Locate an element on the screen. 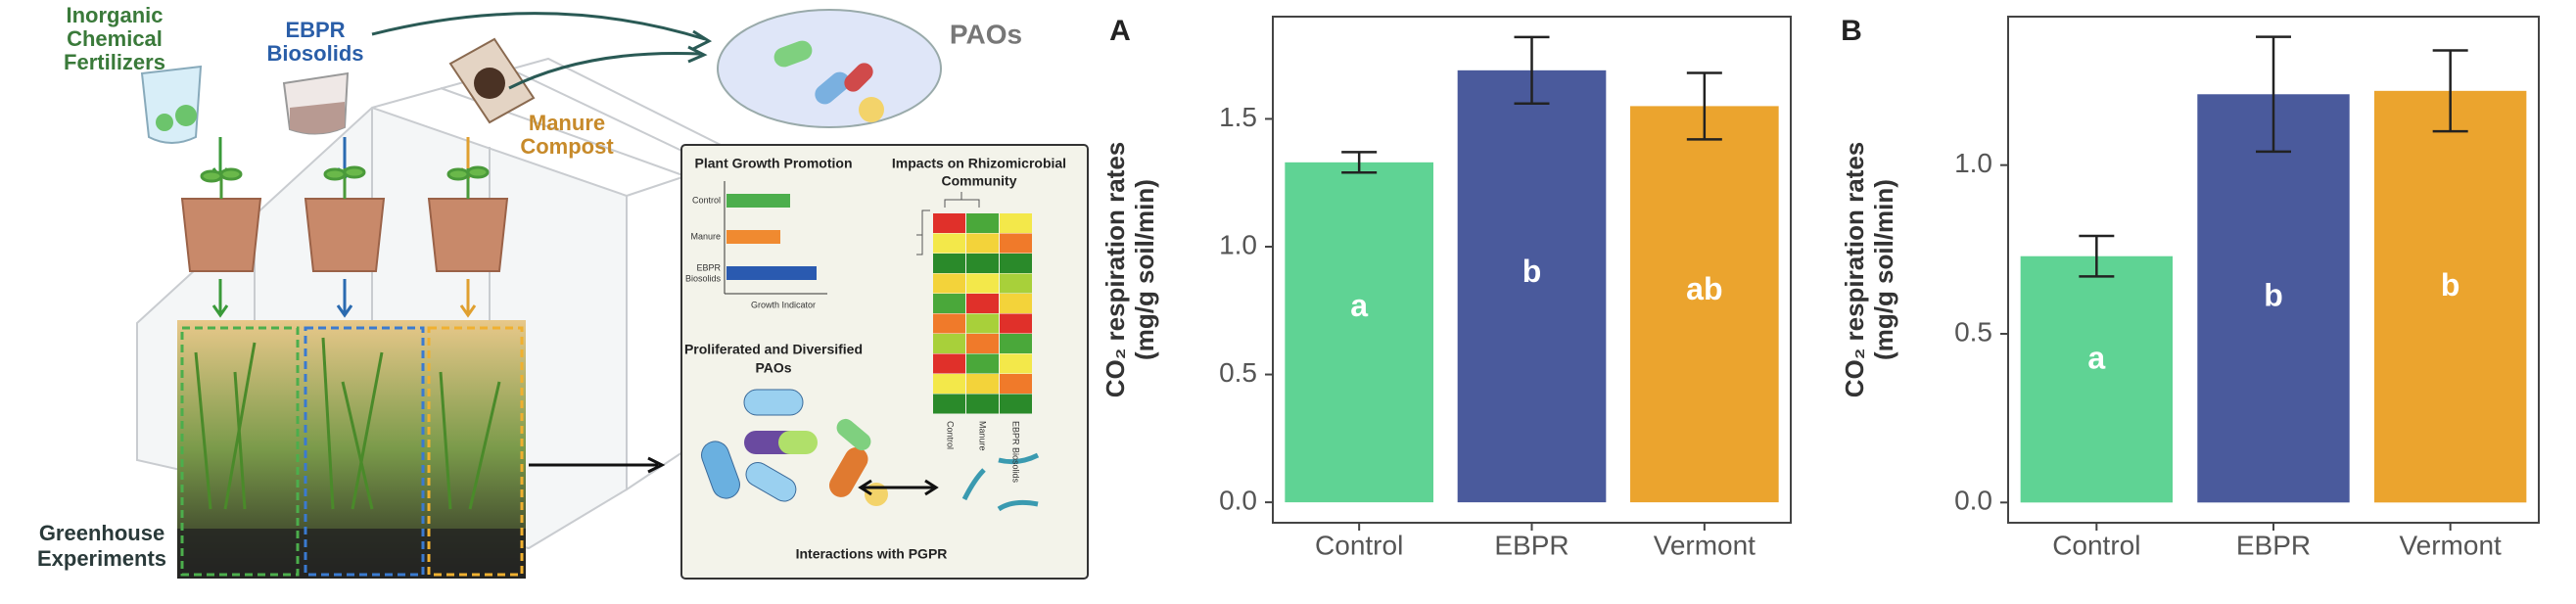  paos-label: PAOs is located at coordinates (986, 34).